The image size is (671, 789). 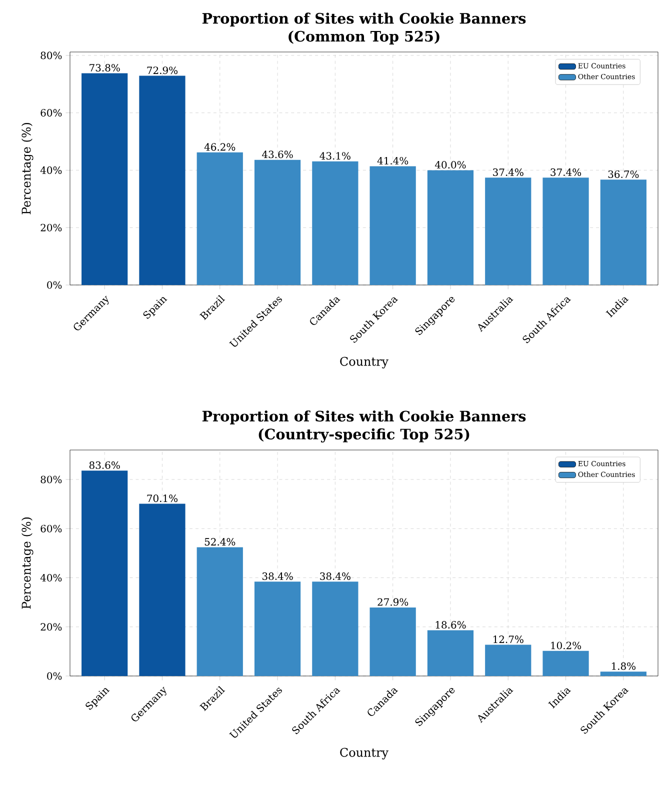 What do you see at coordinates (392, 160) in the screenshot?
I see `data-label: 41.4%` at bounding box center [392, 160].